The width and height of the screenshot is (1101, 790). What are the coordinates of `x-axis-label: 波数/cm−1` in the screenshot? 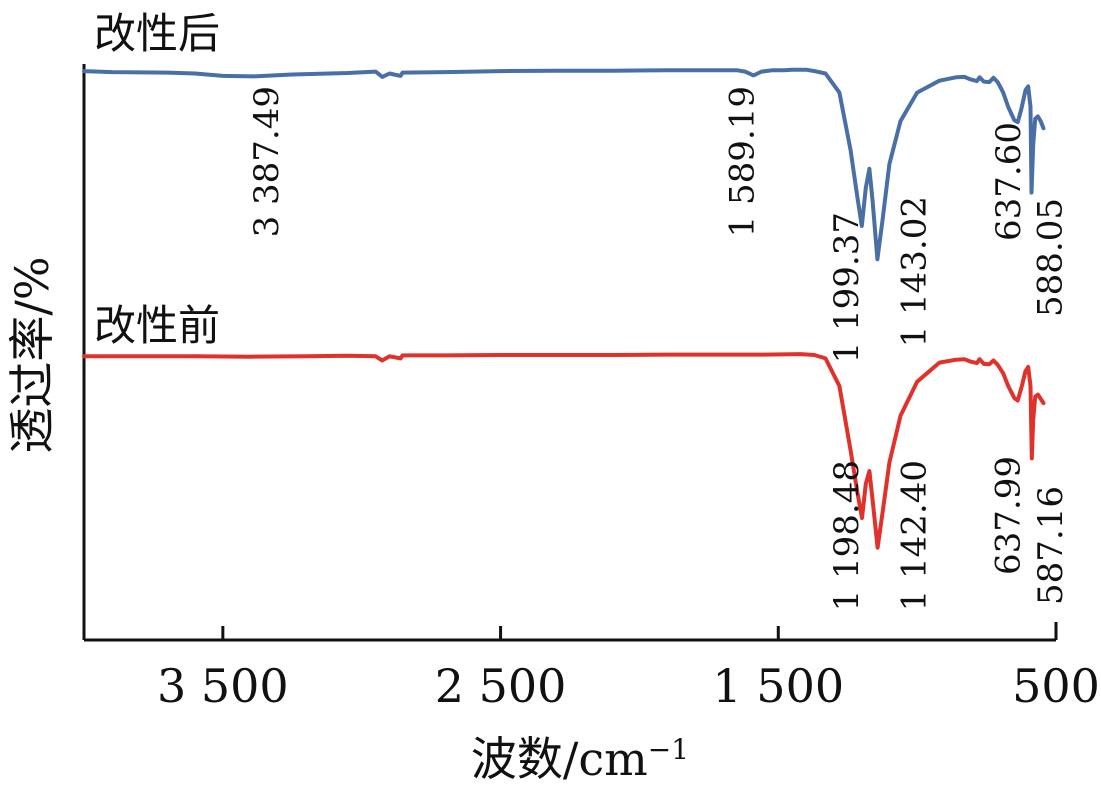 It's located at (580, 758).